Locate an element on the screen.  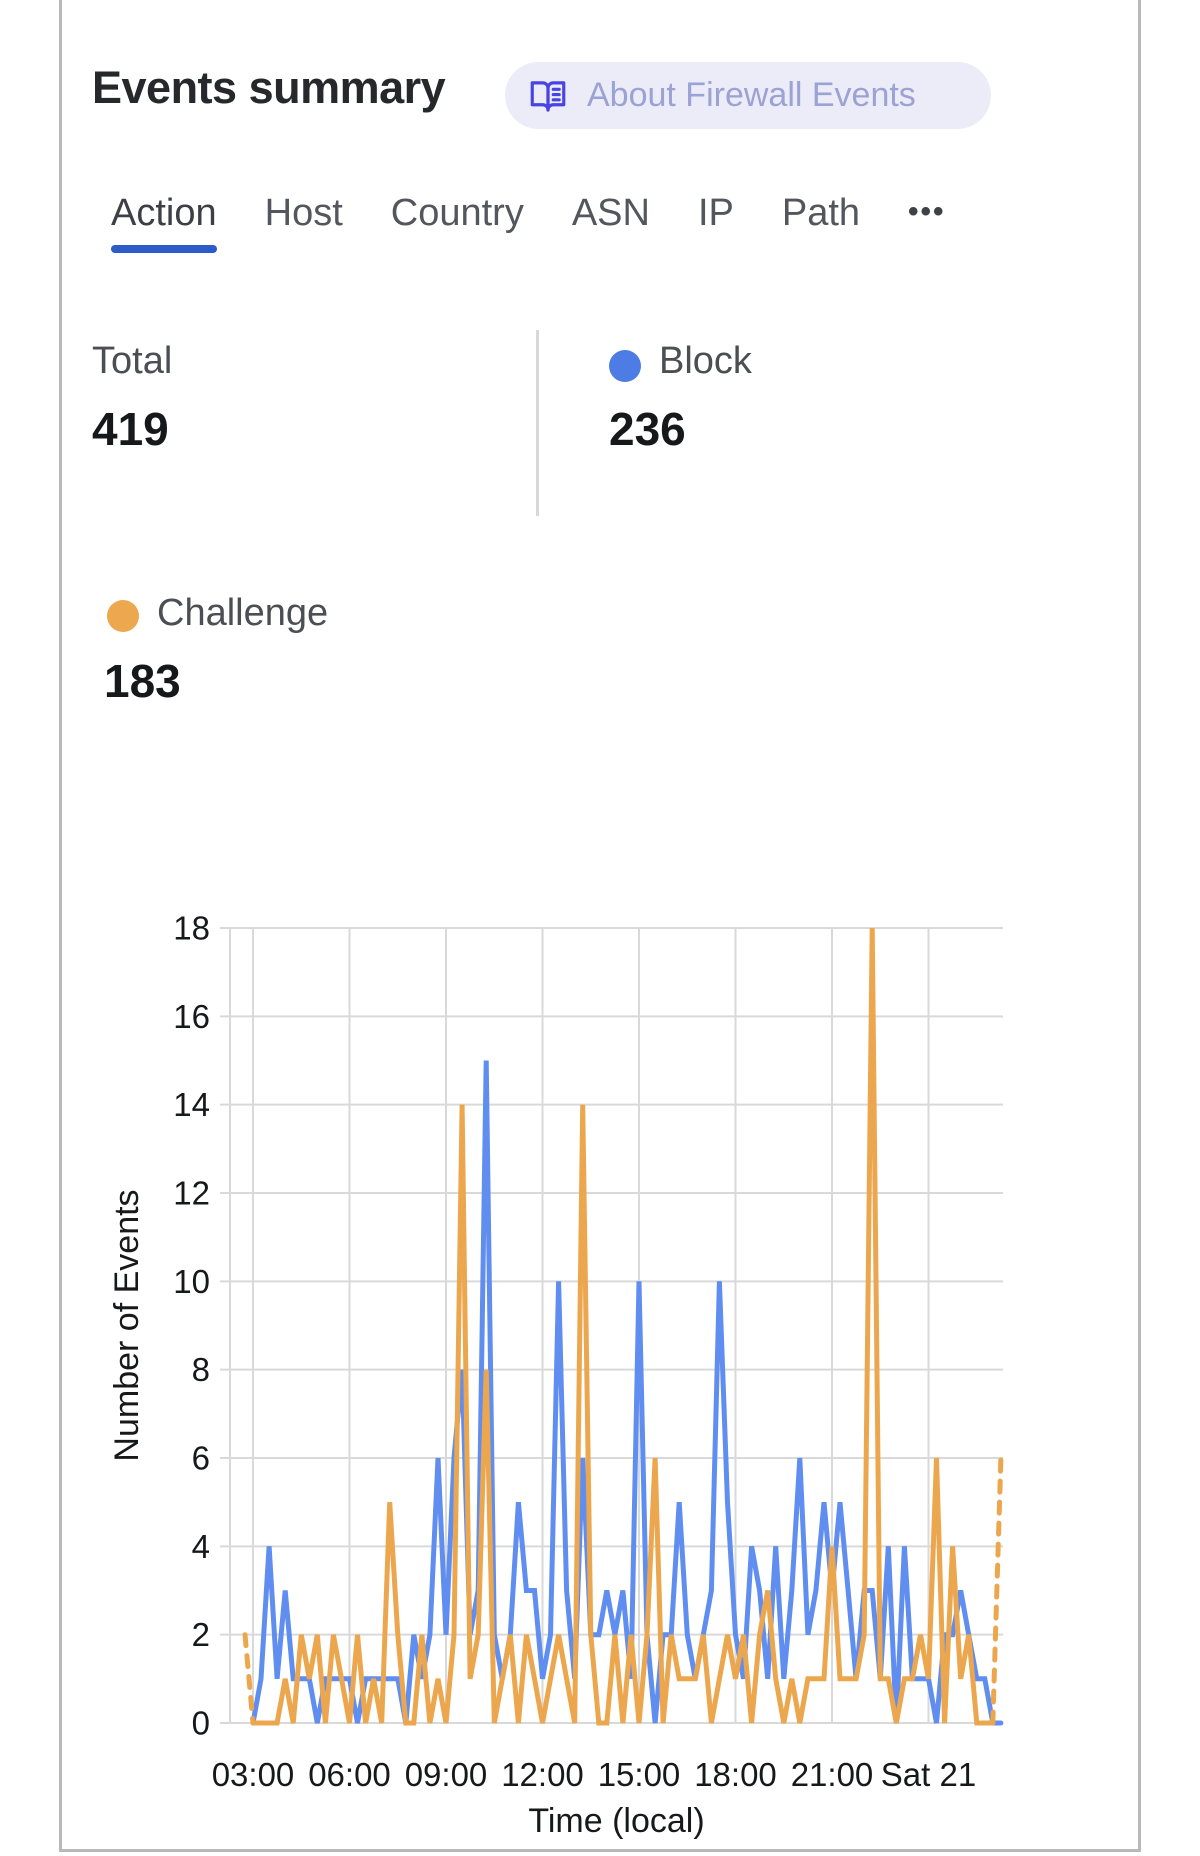
panel-left-border is located at coordinates (60, 926).